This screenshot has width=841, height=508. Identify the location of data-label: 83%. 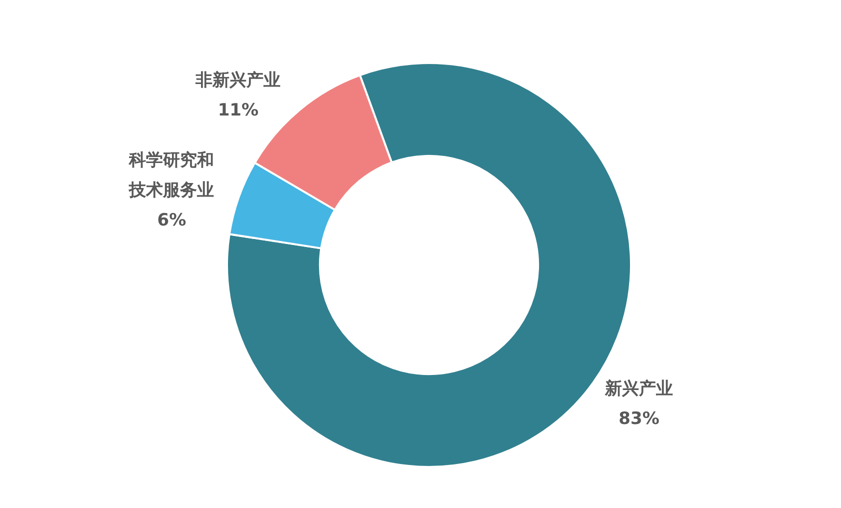
(639, 419).